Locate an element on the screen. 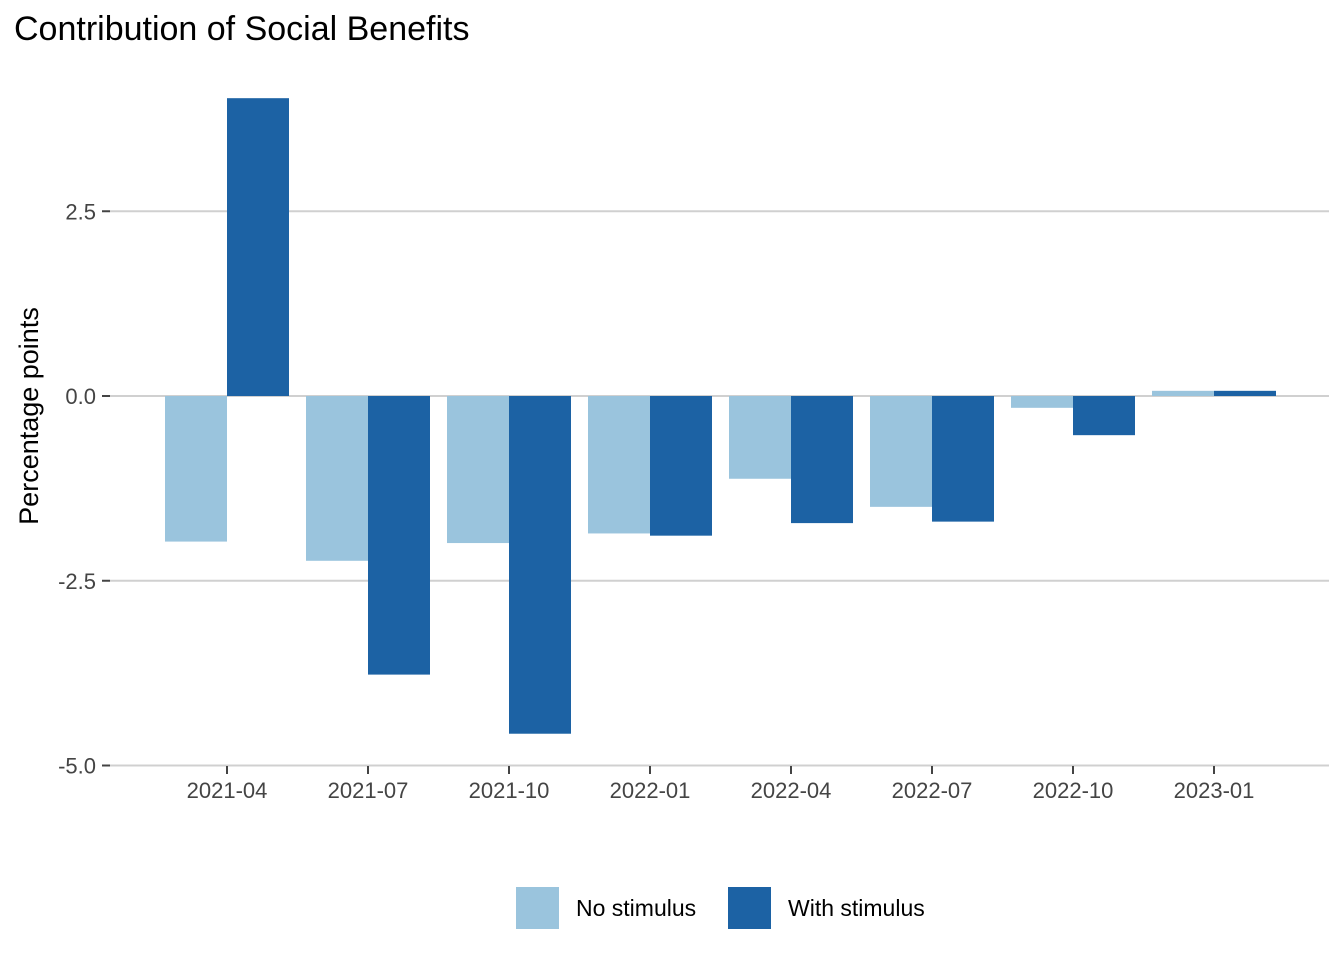 The width and height of the screenshot is (1344, 960). x-tick-label: 2022-10 is located at coordinates (1073, 790).